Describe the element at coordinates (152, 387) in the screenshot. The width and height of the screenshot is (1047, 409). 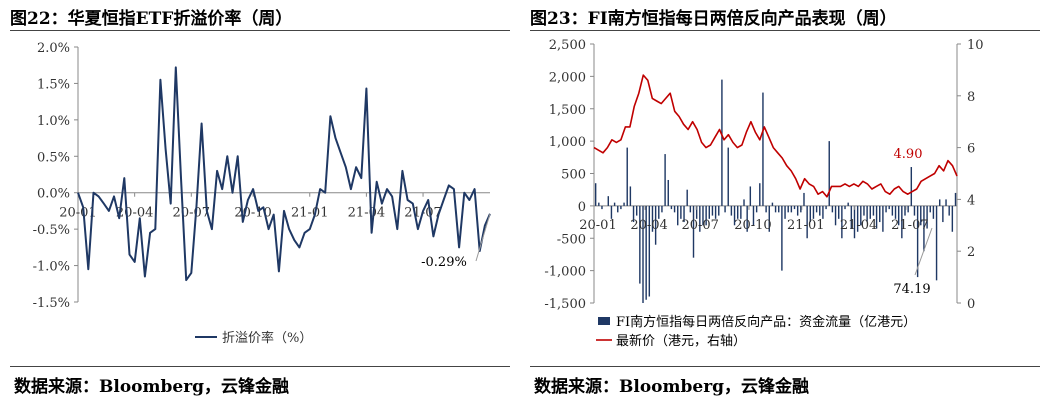
I see `left-source-note: 数据来源：Bloomberg，云锋金融` at that location.